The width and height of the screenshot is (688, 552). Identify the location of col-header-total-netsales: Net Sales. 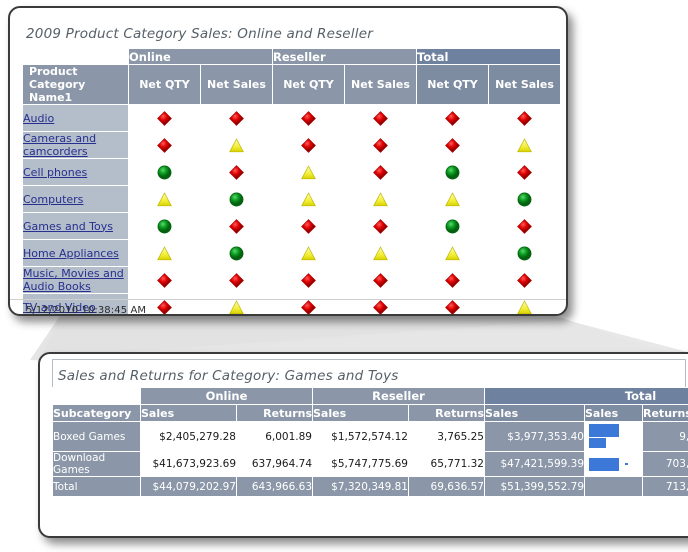
(524, 84).